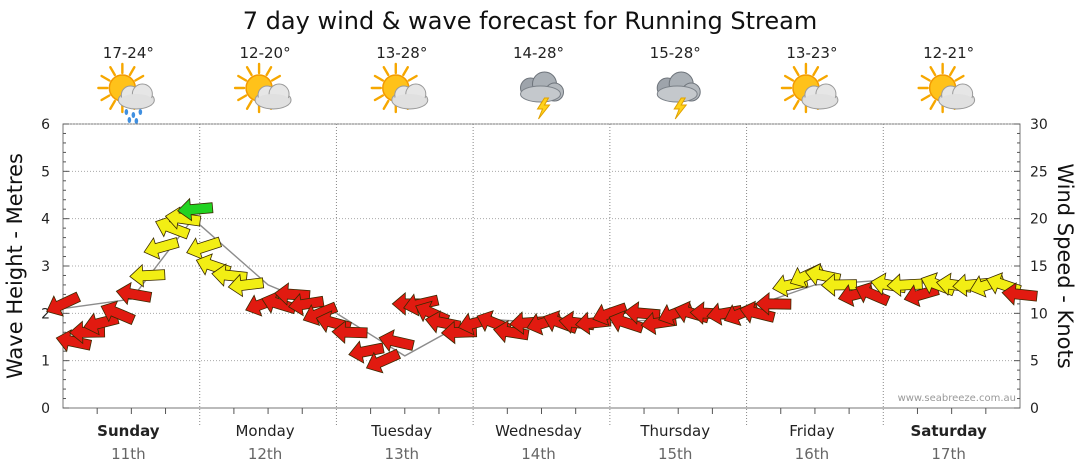  Describe the element at coordinates (1039, 314) in the screenshot. I see `right-tick-label: 10` at that location.